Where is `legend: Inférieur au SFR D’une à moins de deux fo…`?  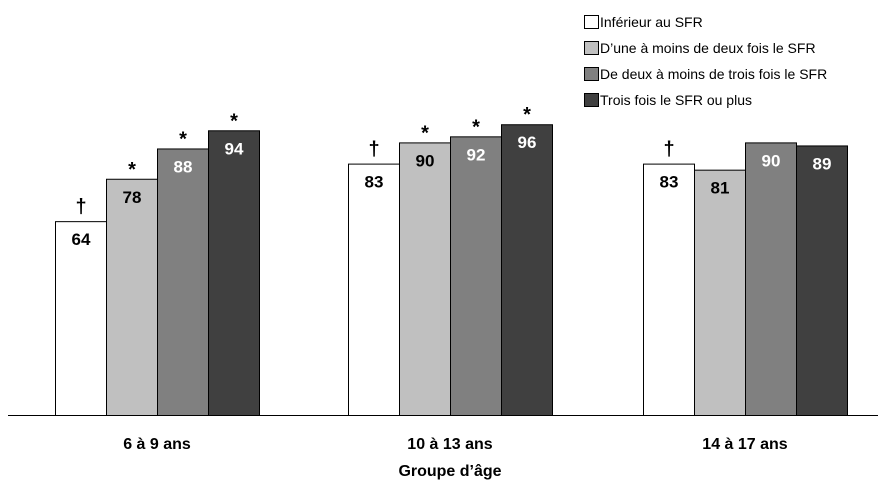 legend: Inférieur au SFR D’une à moins de deux fo… is located at coordinates (705, 61).